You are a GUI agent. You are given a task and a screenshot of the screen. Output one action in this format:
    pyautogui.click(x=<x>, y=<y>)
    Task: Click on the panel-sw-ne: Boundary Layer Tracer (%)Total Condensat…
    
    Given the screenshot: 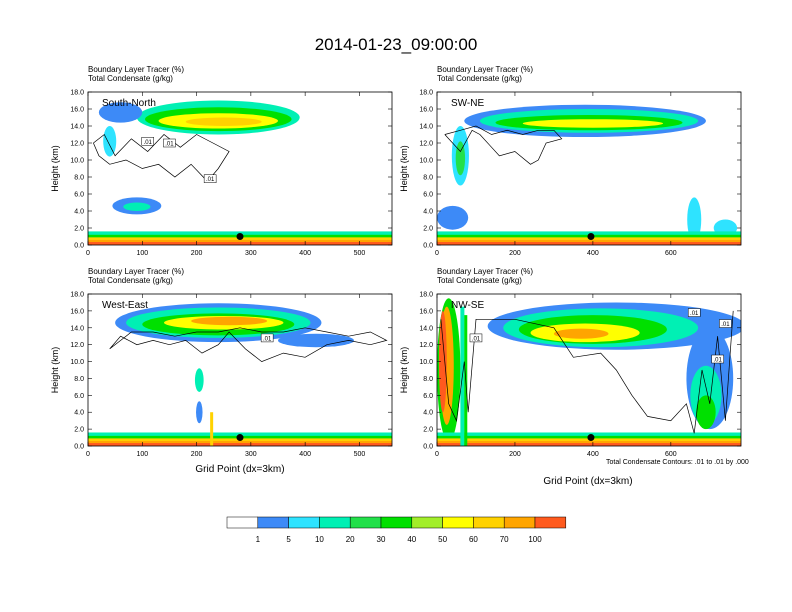 What is the action you would take?
    pyautogui.click(x=570, y=161)
    